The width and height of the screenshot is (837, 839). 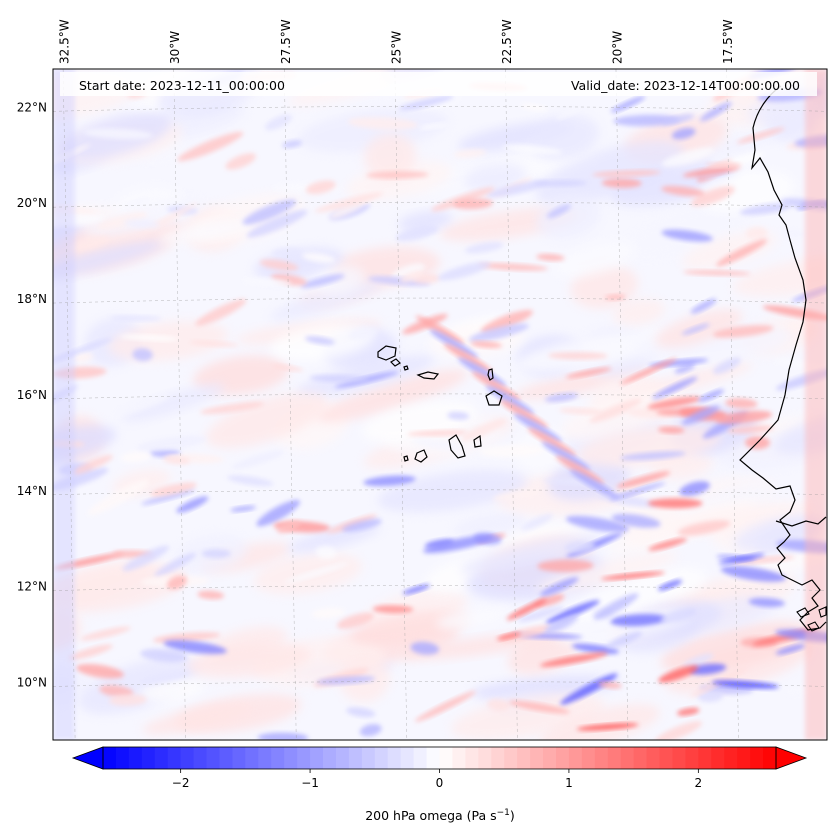 I want to click on colorbar-label: 200 hPa omega (Pa s−1), so click(x=440, y=815).